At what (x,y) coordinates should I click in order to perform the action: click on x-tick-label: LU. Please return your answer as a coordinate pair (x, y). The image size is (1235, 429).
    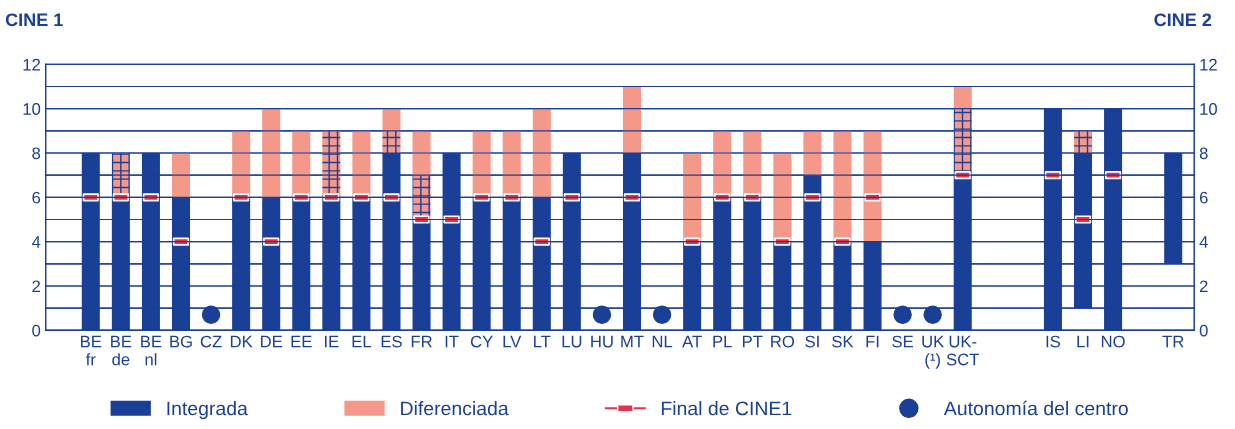
    Looking at the image, I should click on (572, 341).